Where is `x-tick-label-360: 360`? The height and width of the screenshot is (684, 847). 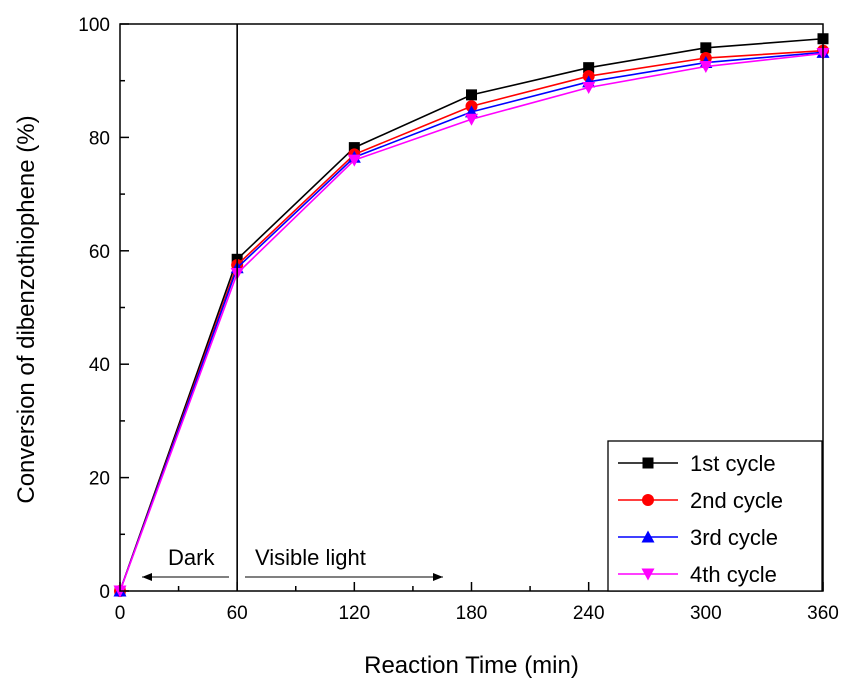
x-tick-label-360: 360 is located at coordinates (823, 613).